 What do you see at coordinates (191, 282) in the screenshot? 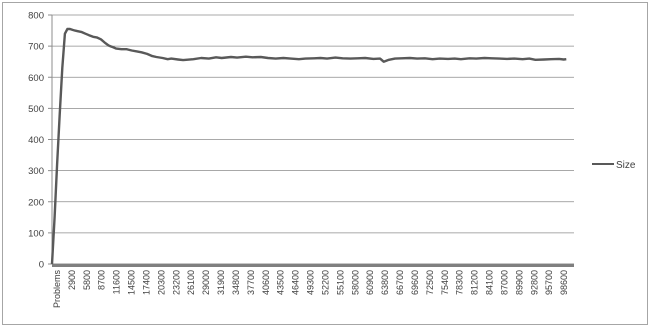
I see `x-tick-label: 26100` at bounding box center [191, 282].